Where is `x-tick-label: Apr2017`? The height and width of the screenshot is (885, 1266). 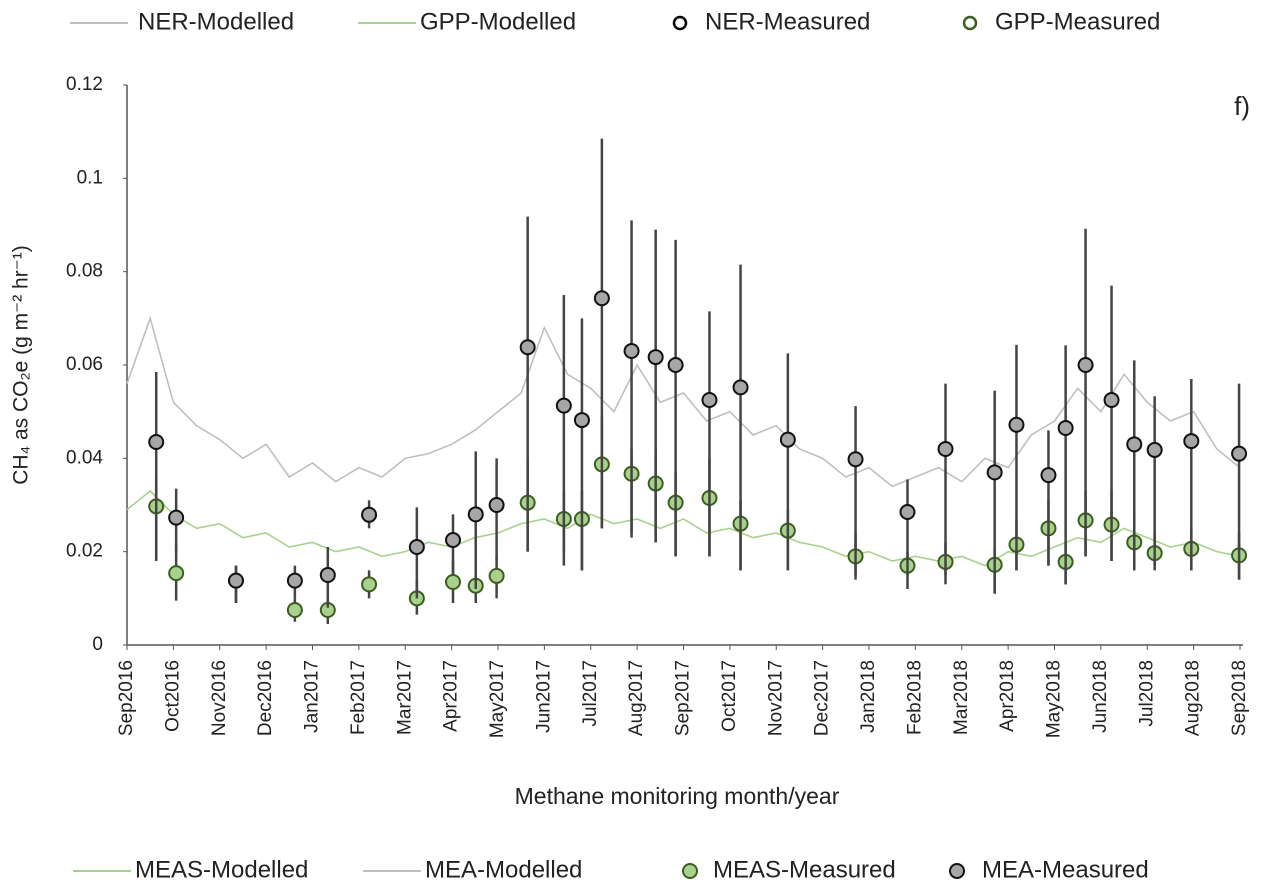
x-tick-label: Apr2017 is located at coordinates (451, 696).